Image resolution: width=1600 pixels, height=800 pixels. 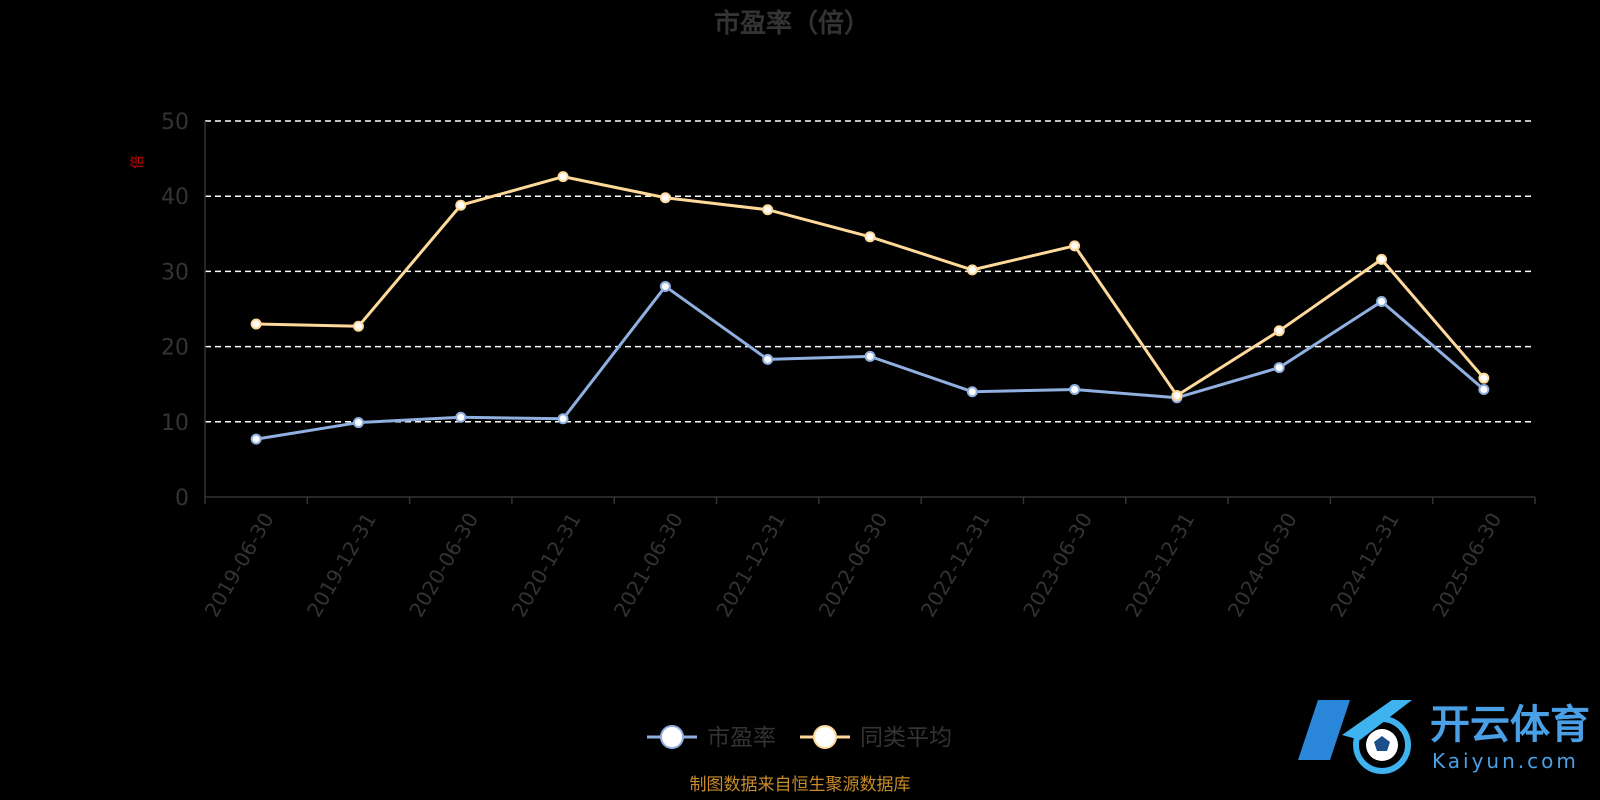 I want to click on y-tick-label: 0, so click(x=182, y=498).